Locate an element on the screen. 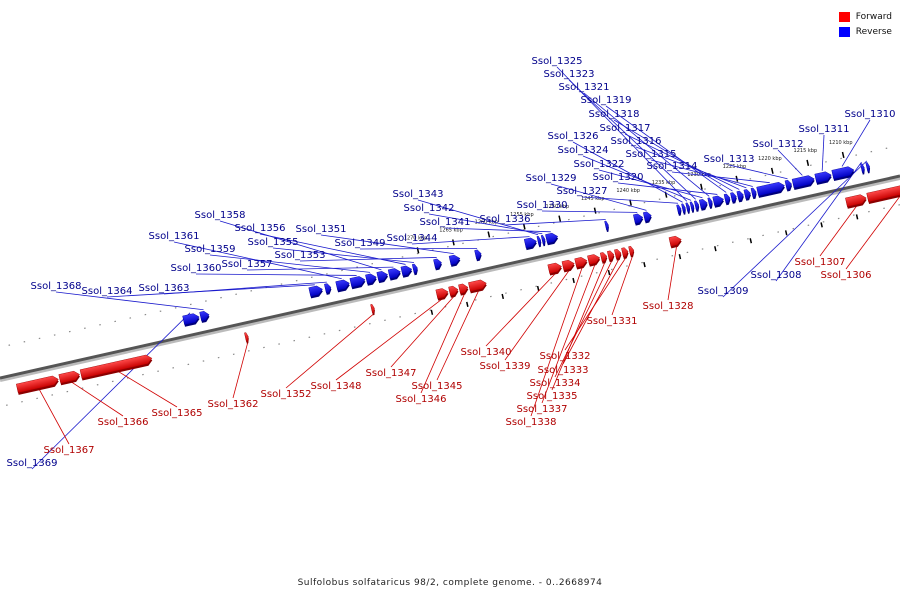 This screenshot has width=900, height=600. reverse-label: Reverse is located at coordinates (873, 31).